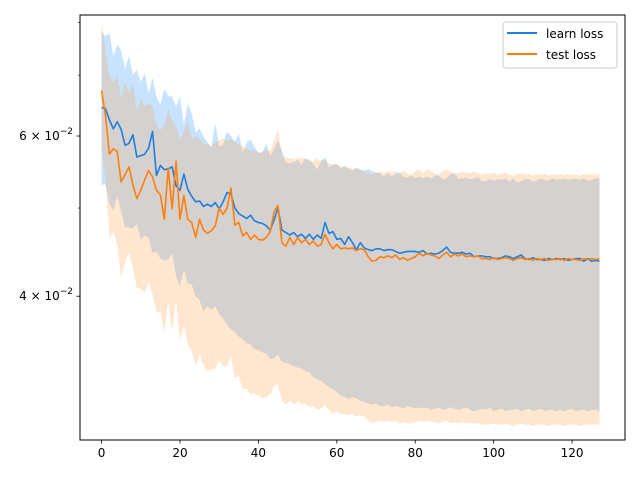 The height and width of the screenshot is (480, 640). Describe the element at coordinates (258, 453) in the screenshot. I see `x-tick-label: 40` at that location.